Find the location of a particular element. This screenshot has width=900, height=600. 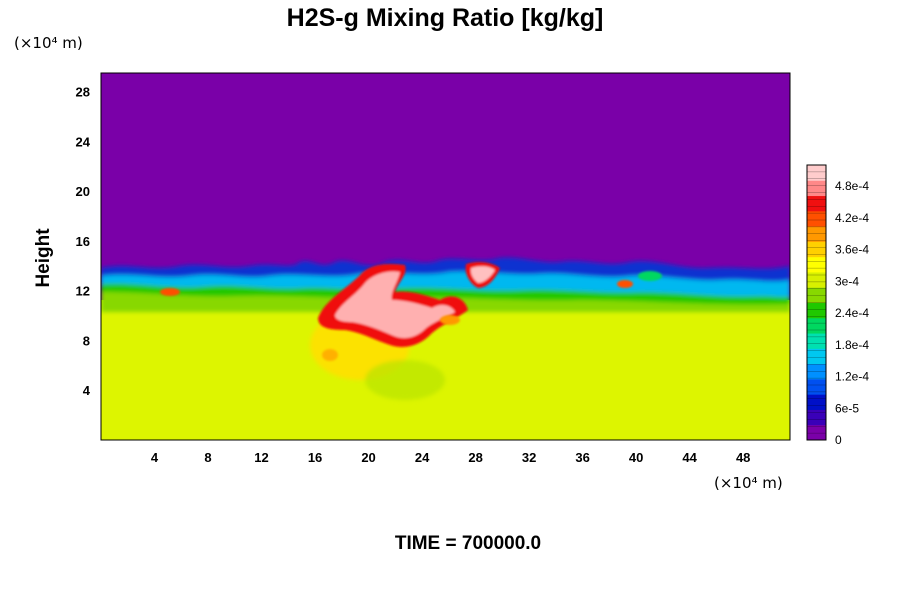

x-tick-label: 24 is located at coordinates (422, 457).